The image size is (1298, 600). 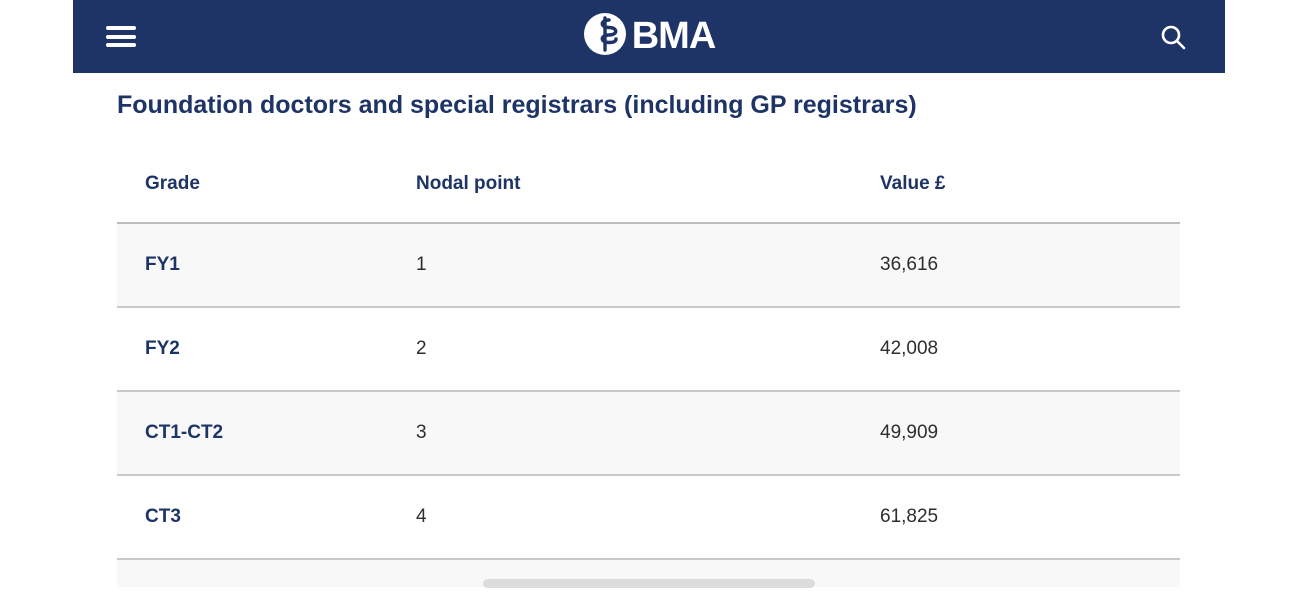 I want to click on table-header-row: Grade Nodal point Value £, so click(x=648, y=185).